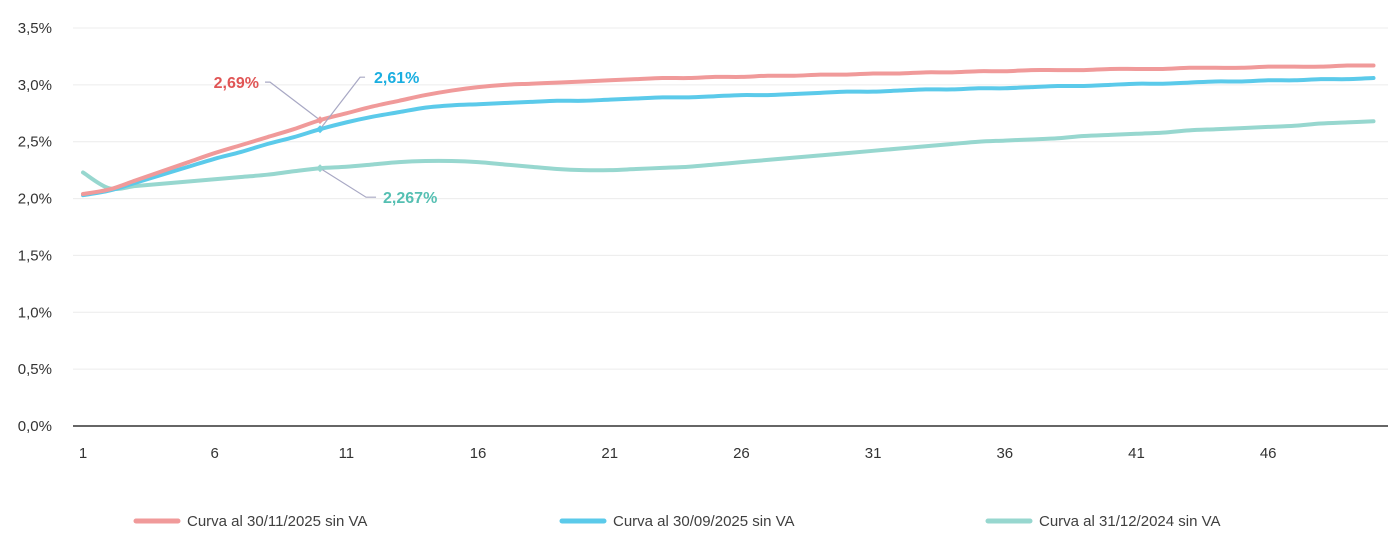 Image resolution: width=1394 pixels, height=544 pixels. Describe the element at coordinates (347, 453) in the screenshot. I see `x-tick-label: 11` at that location.